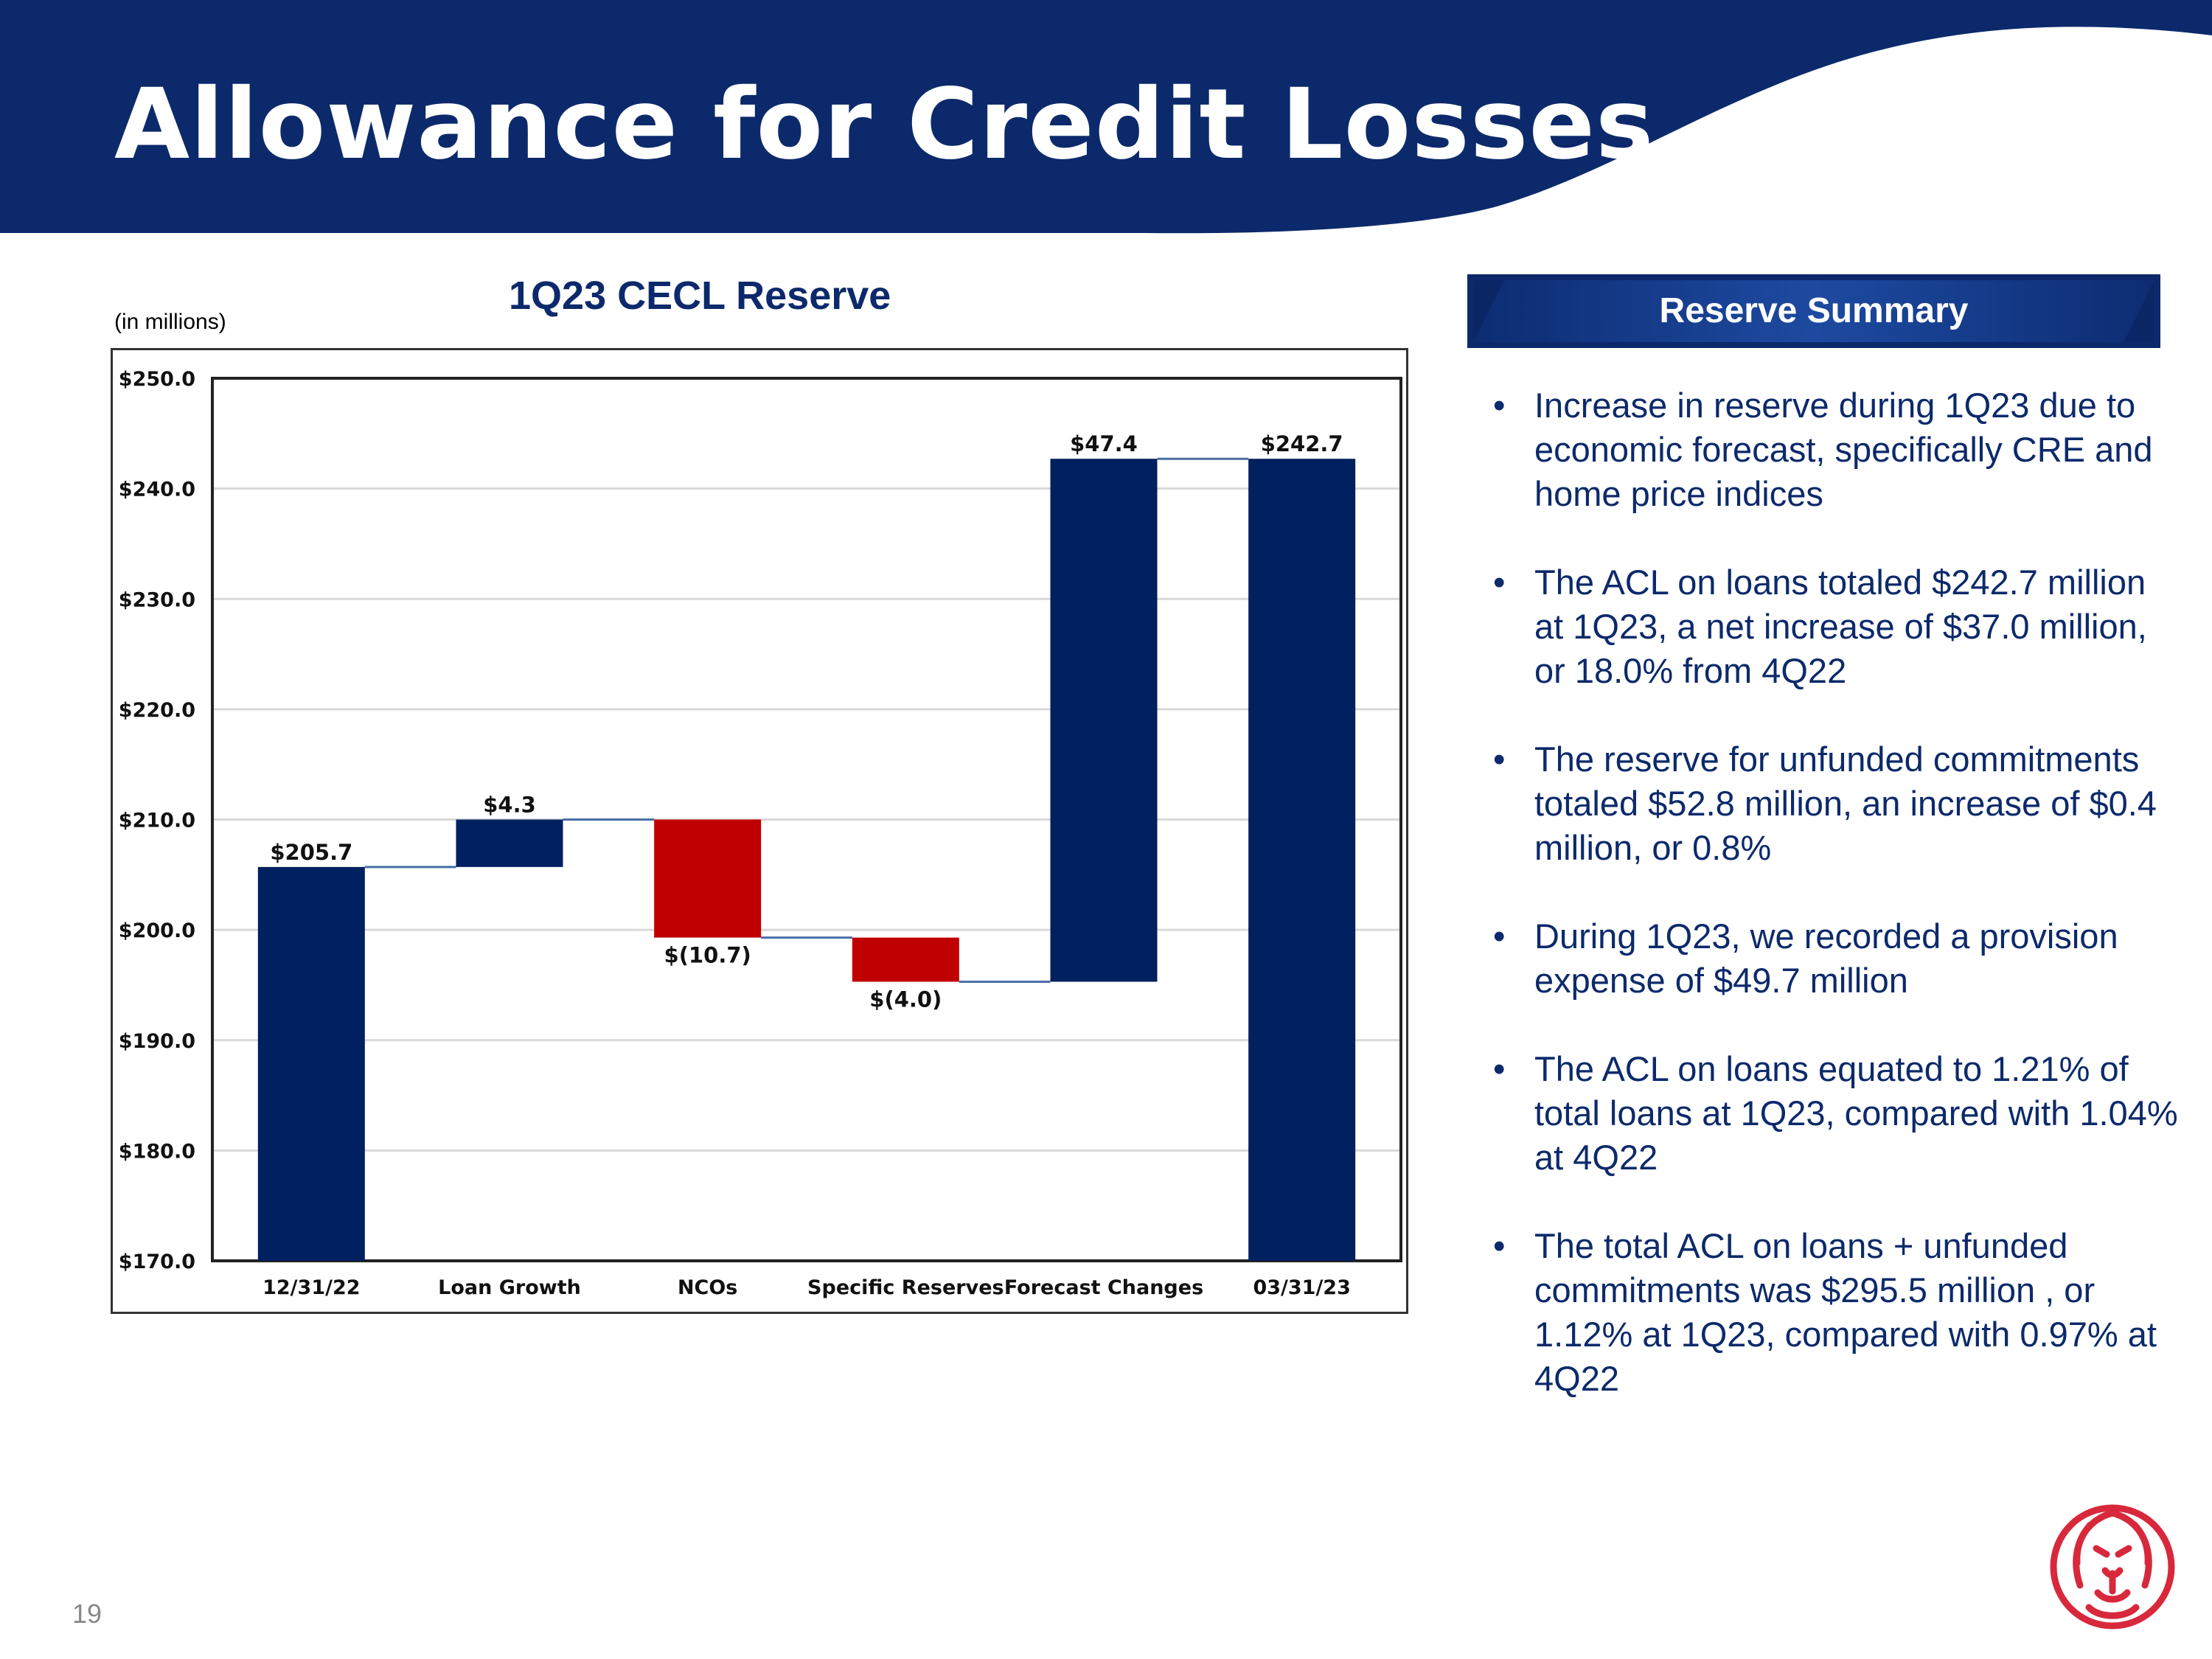 This screenshot has height=1659, width=2212. What do you see at coordinates (707, 955) in the screenshot?
I see `bar-value-label: $(10.7)` at bounding box center [707, 955].